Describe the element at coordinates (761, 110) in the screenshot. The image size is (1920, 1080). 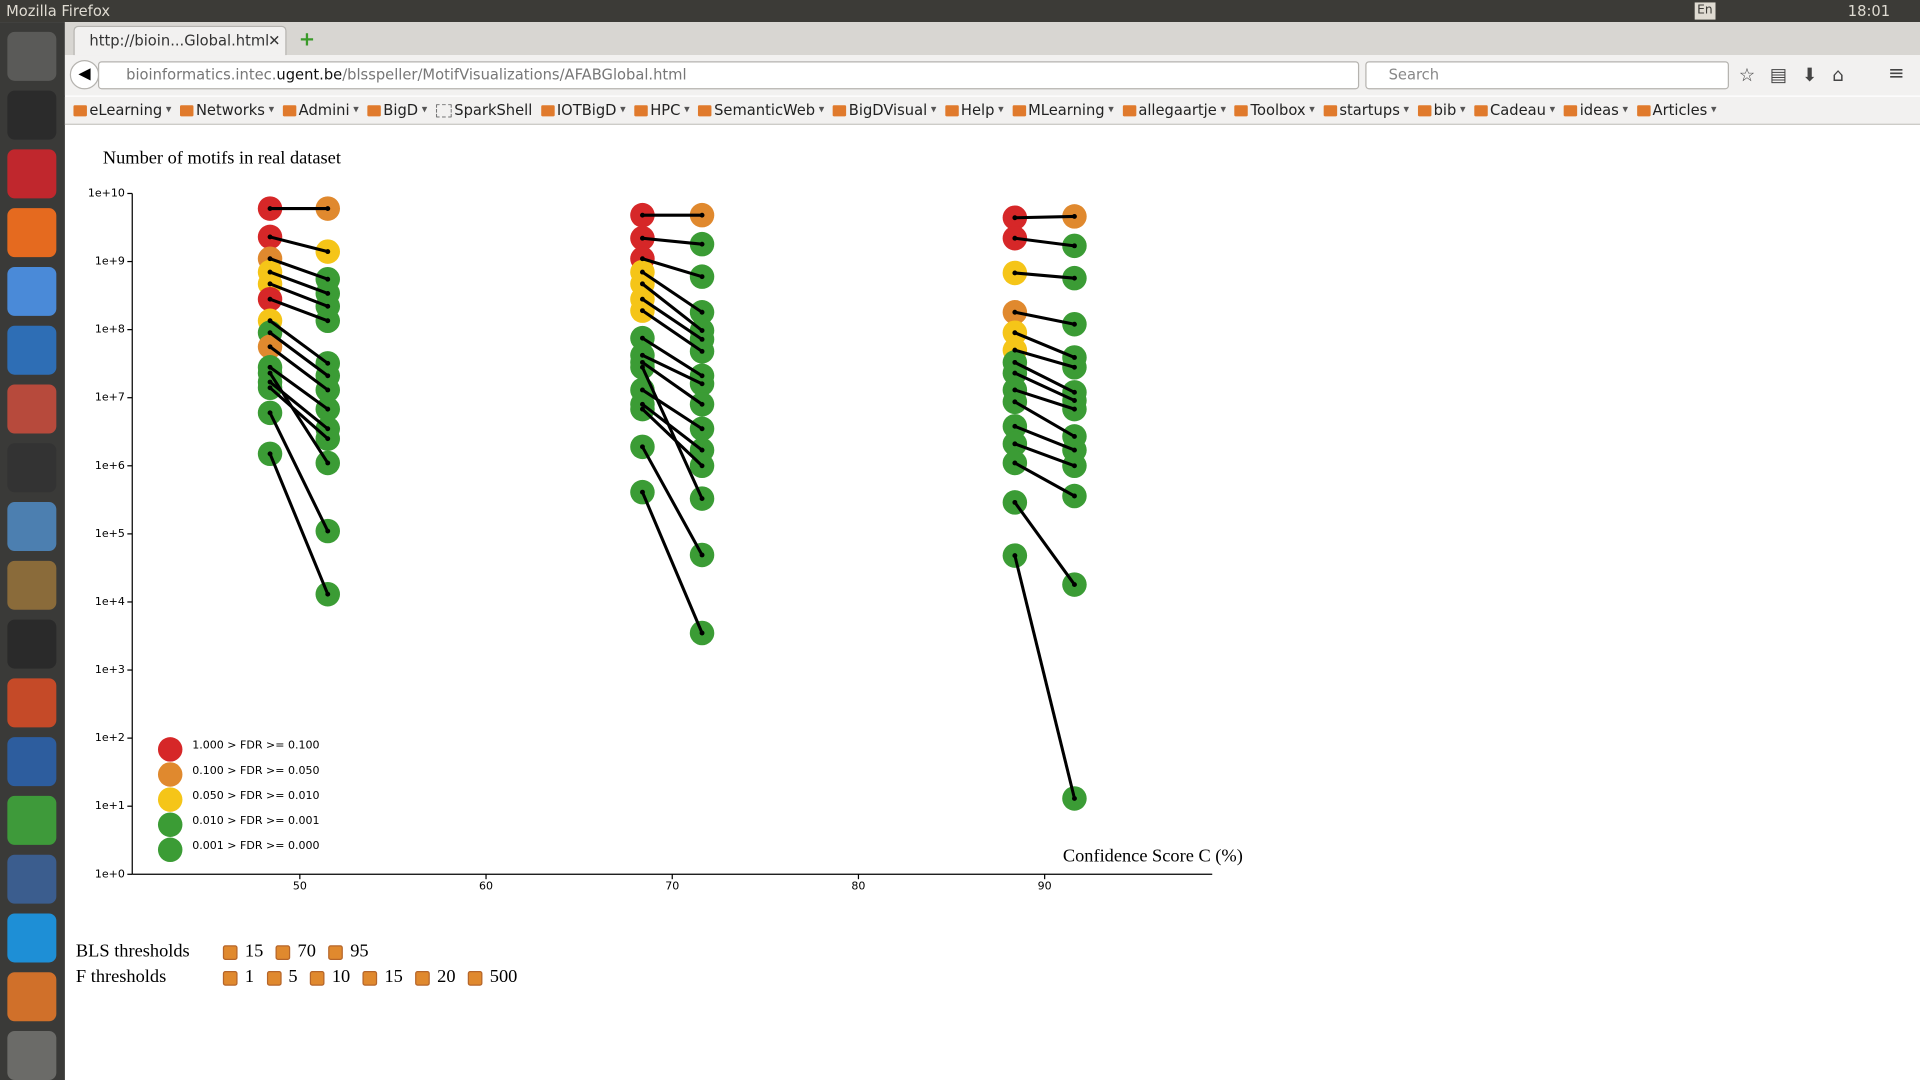
I see `bookmark: SemanticWeb` at that location.